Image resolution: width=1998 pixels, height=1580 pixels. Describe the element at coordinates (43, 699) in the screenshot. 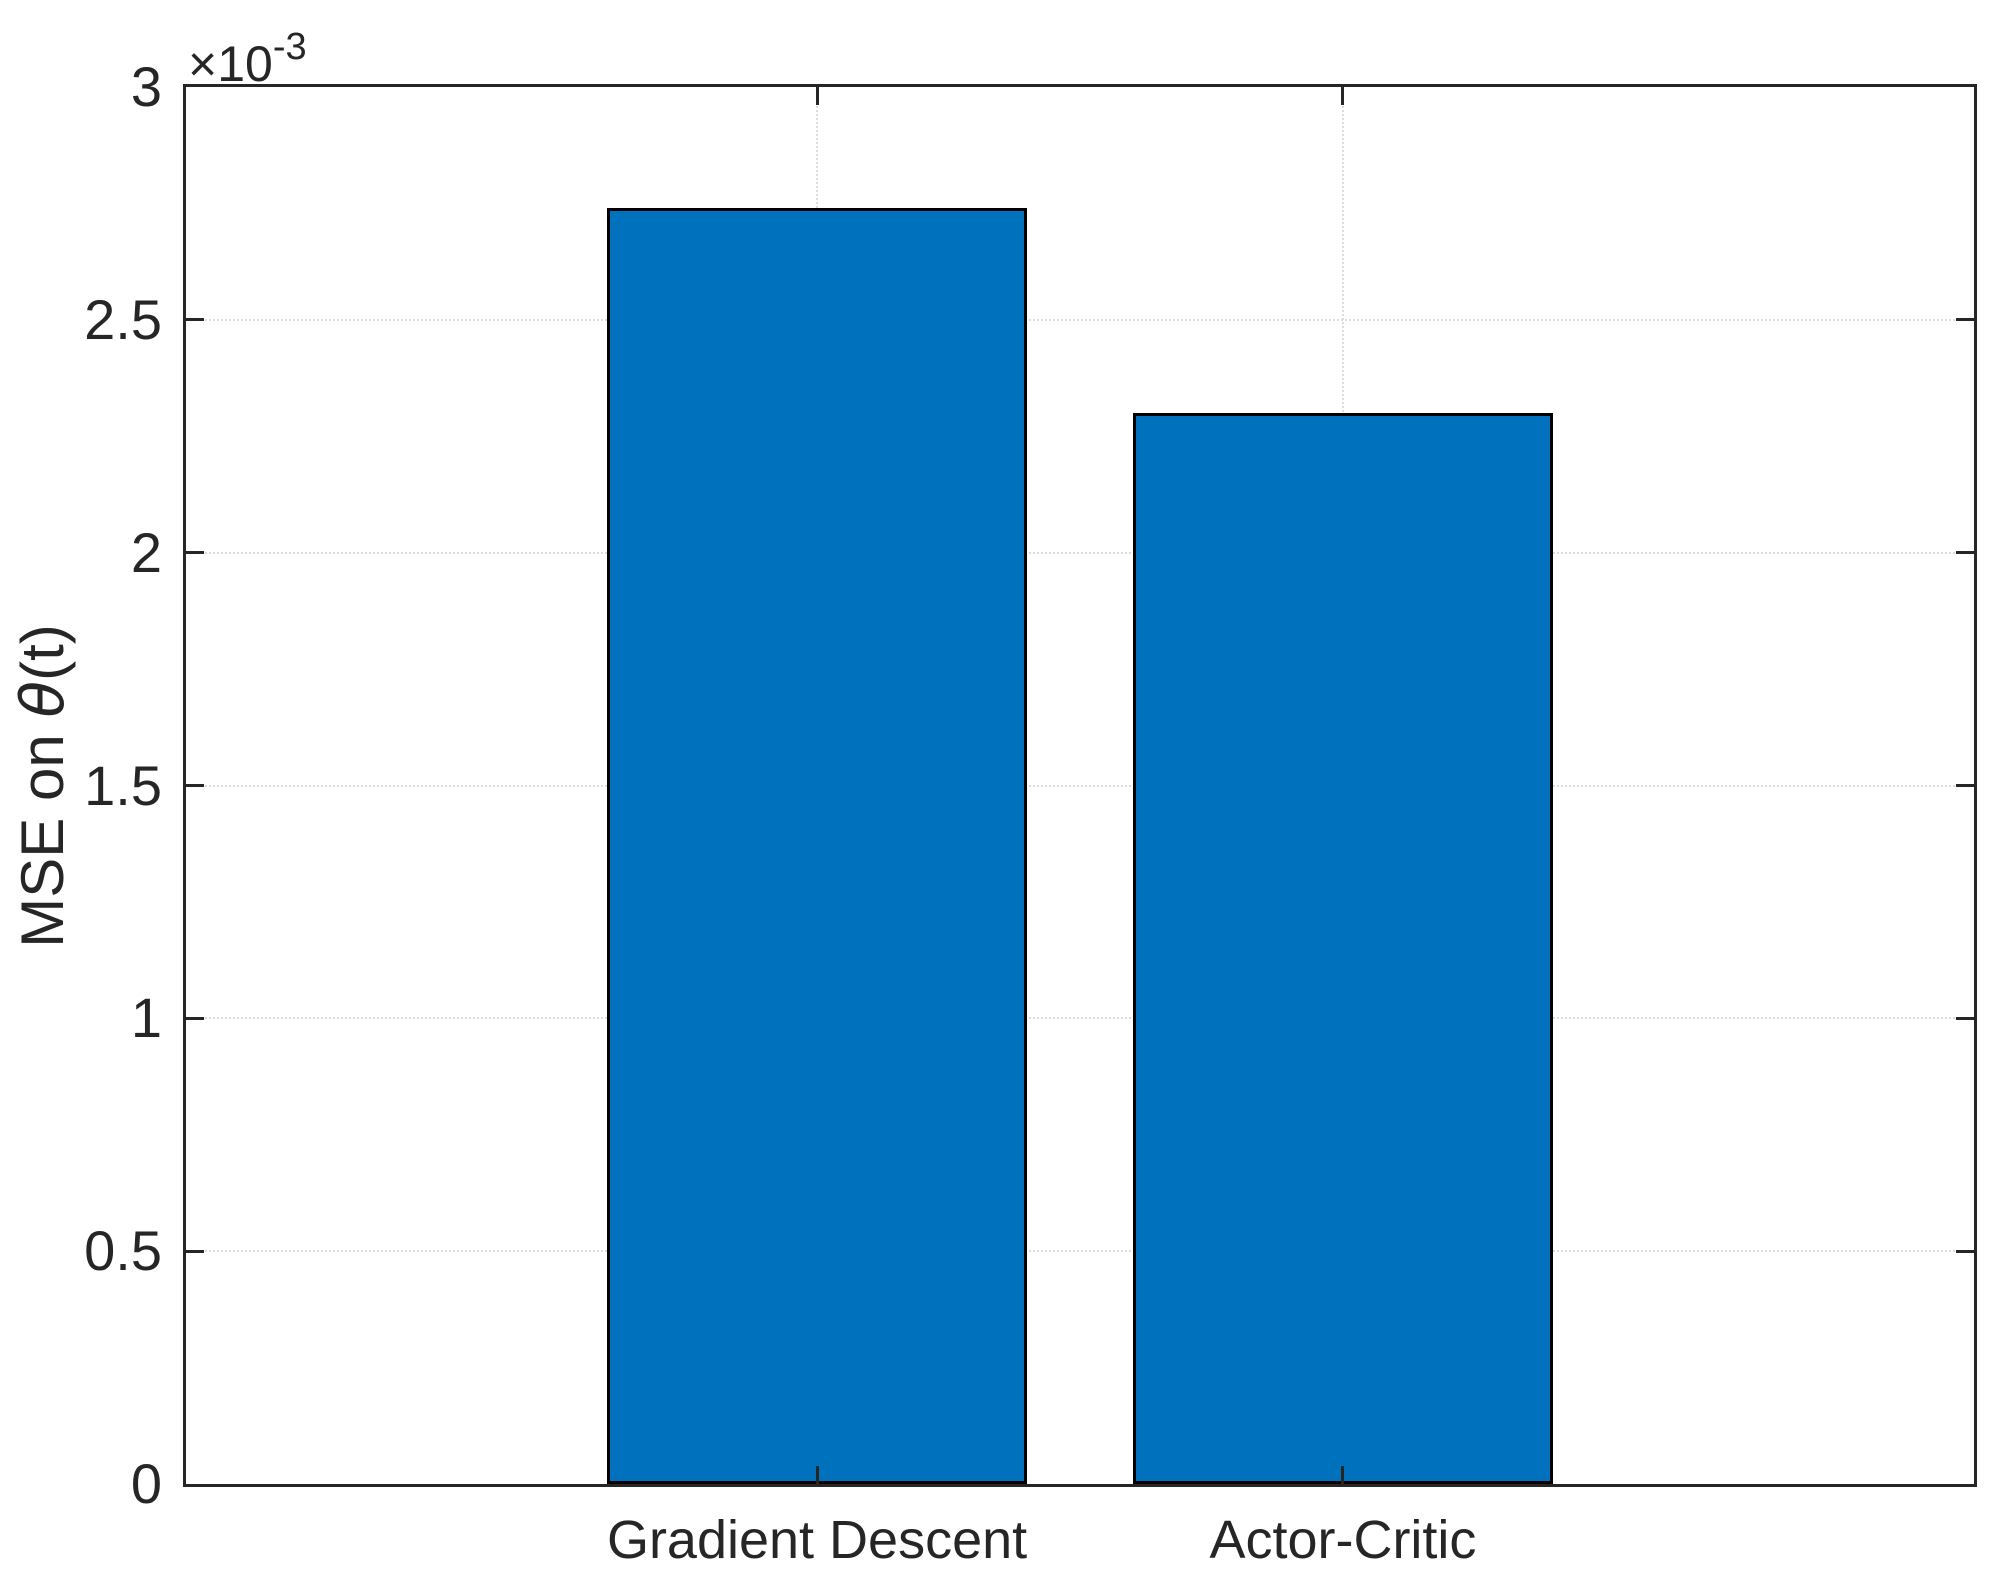

I see `y-axis-label-theta: θ` at that location.